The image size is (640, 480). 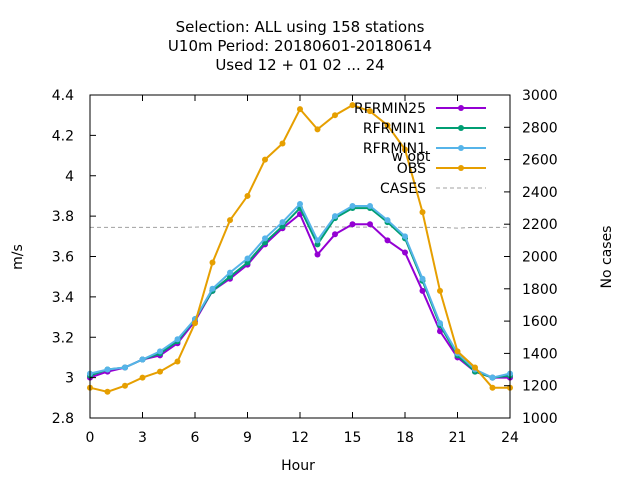 What do you see at coordinates (540, 322) in the screenshot?
I see `y2-tick-label: 1600` at bounding box center [540, 322].